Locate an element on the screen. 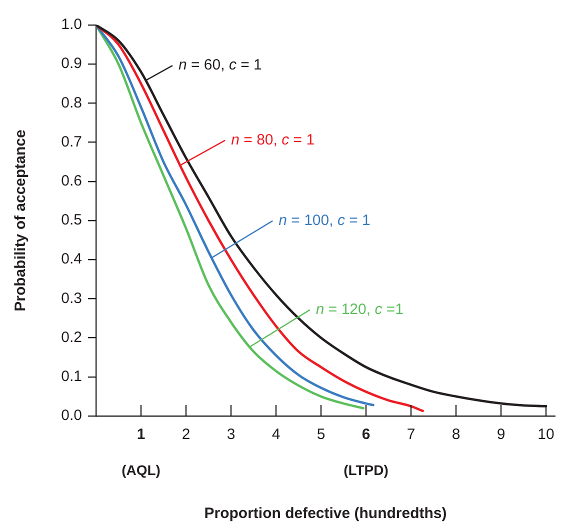  y-tick-label: 0.3 is located at coordinates (71, 298).